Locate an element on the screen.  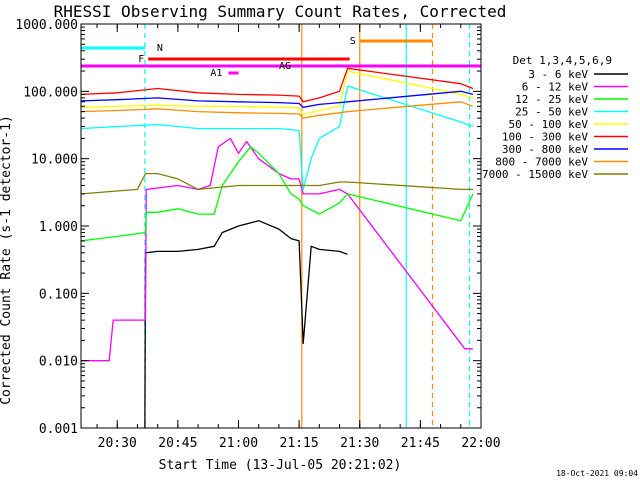
legend-label-5: 100 - 300 keV is located at coordinates (545, 137).